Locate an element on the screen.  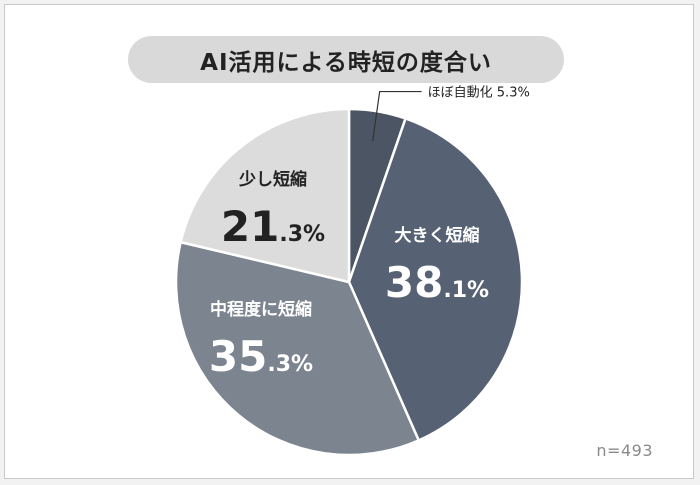
large-reduction-label: 大きく短縮 is located at coordinates (437, 235).